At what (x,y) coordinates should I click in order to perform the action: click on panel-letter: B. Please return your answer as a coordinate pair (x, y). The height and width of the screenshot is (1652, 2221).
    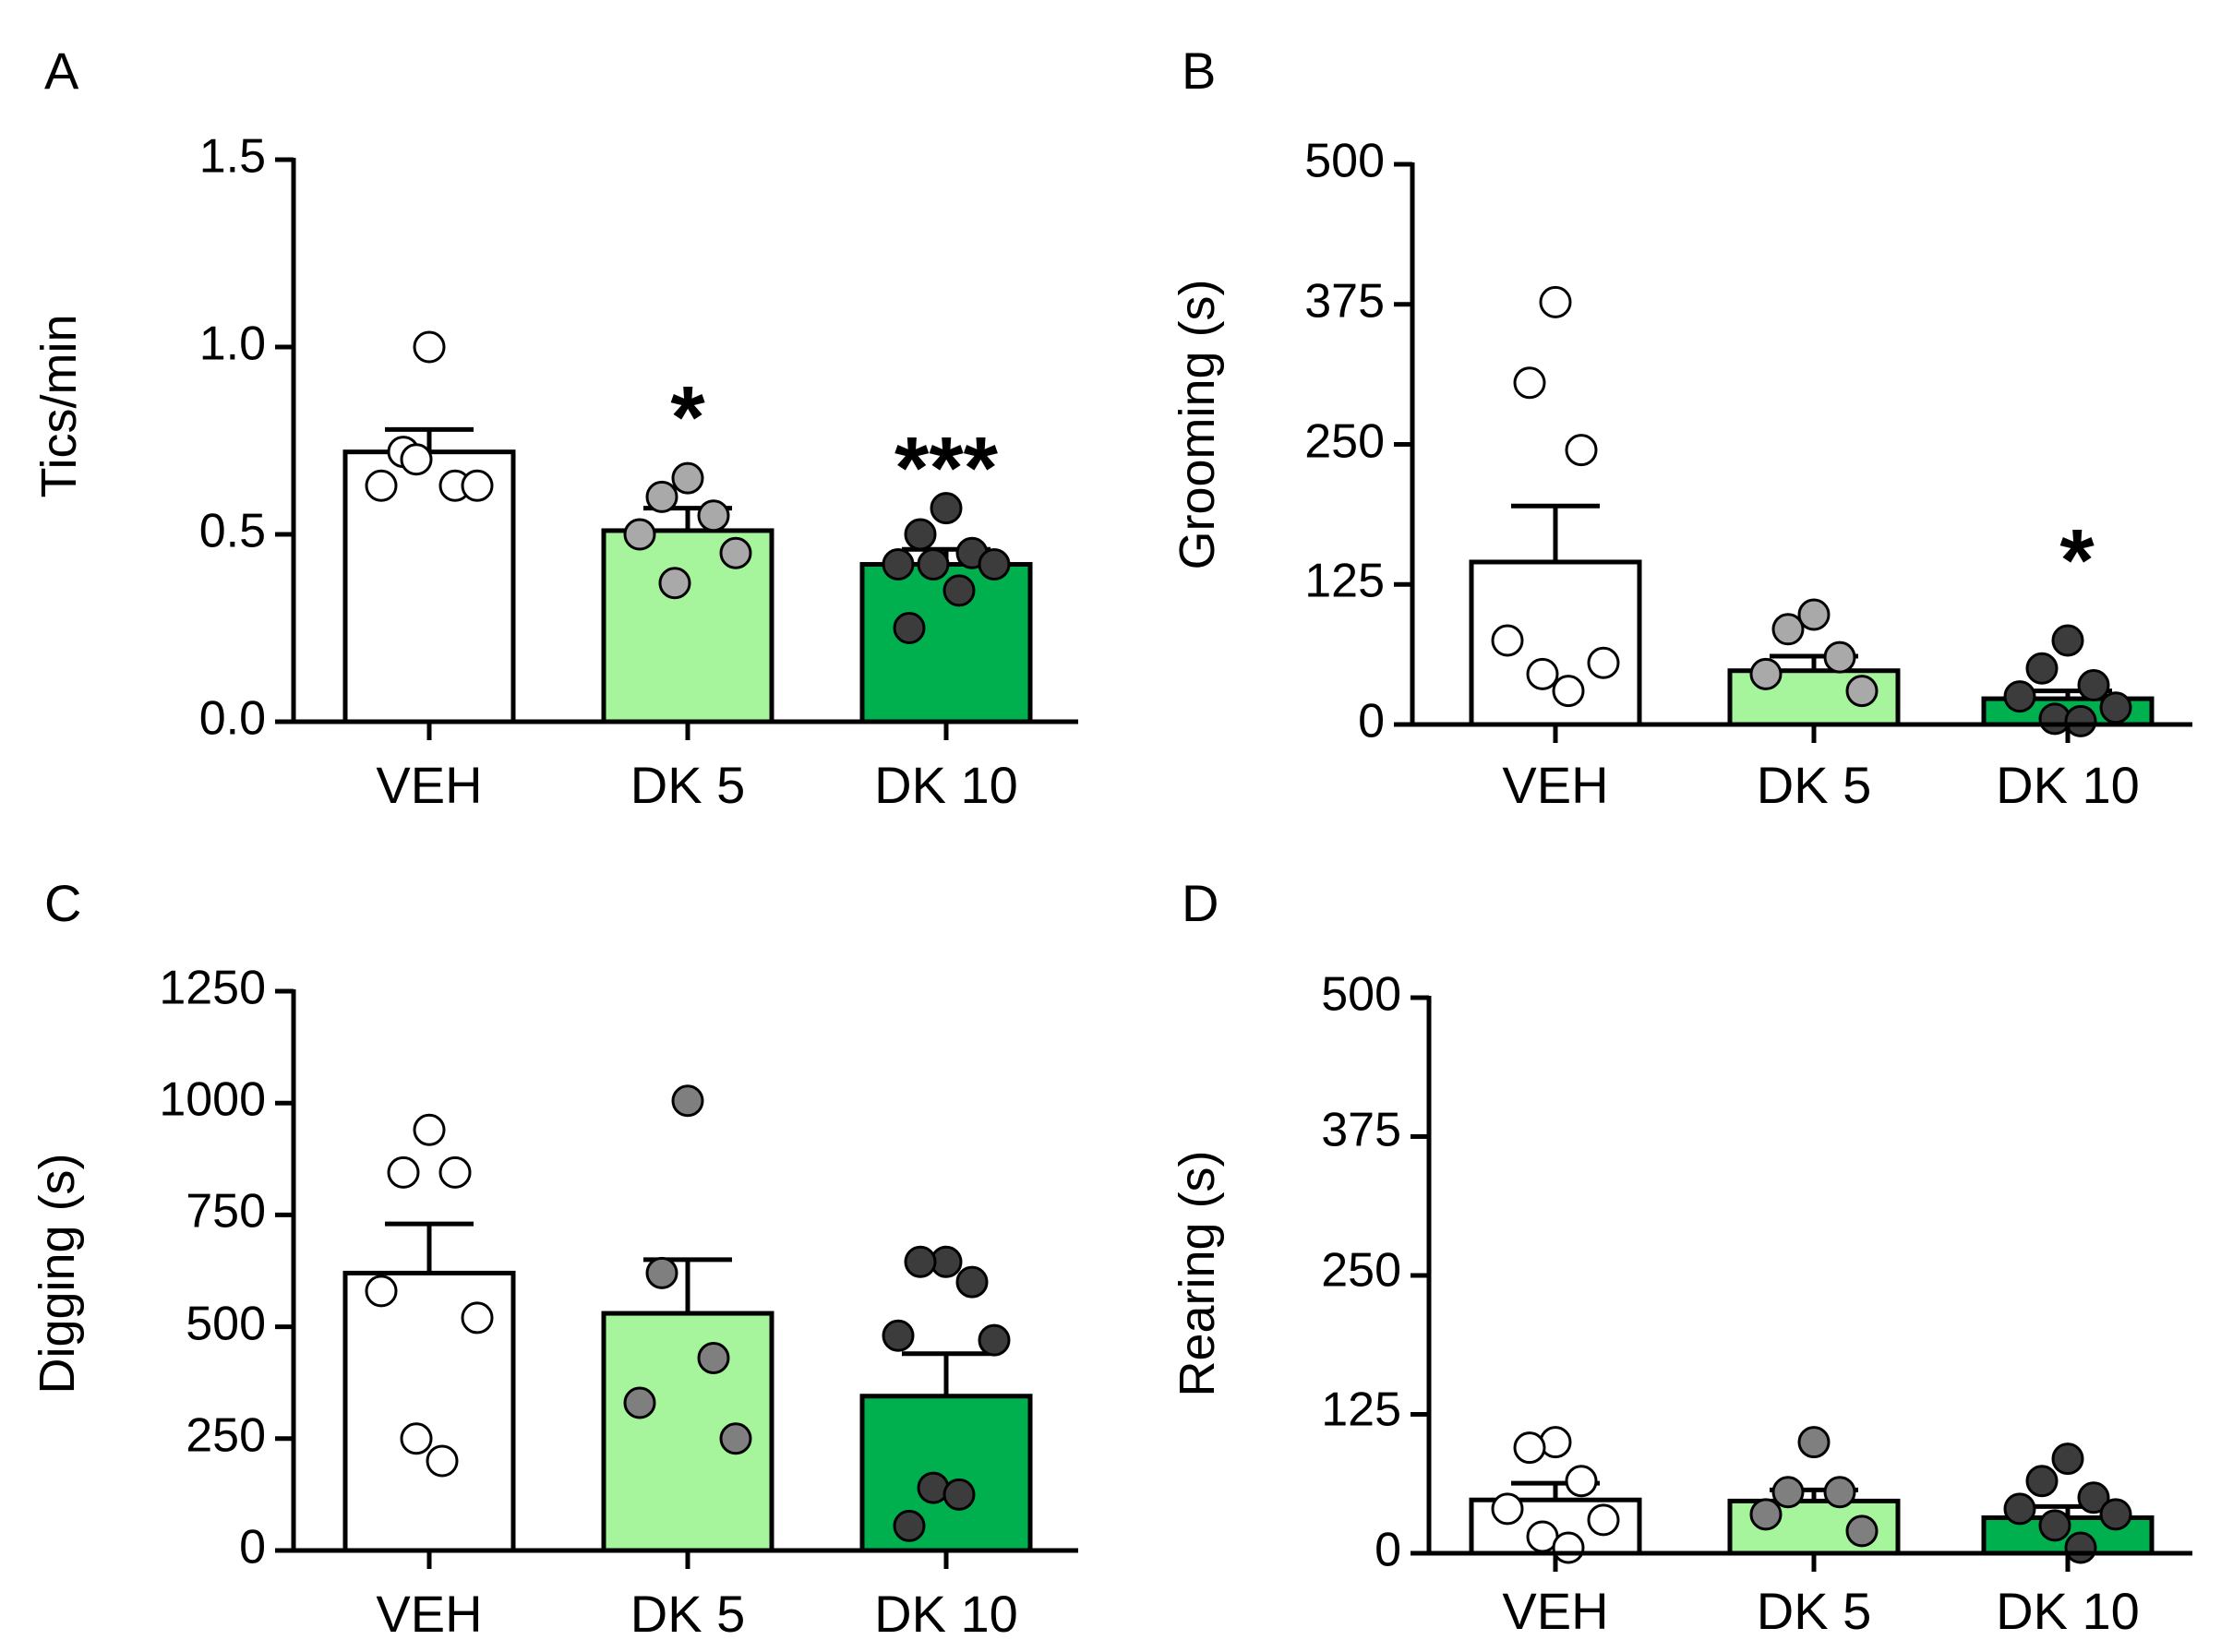
    Looking at the image, I should click on (1199, 71).